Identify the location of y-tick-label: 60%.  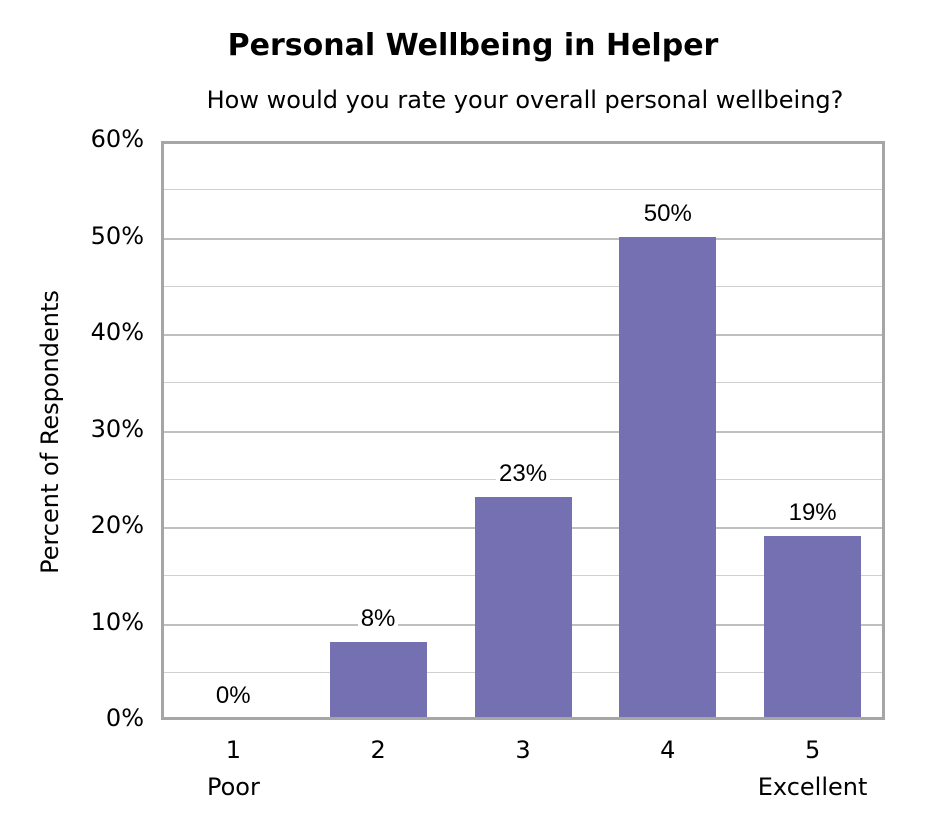
(117, 139).